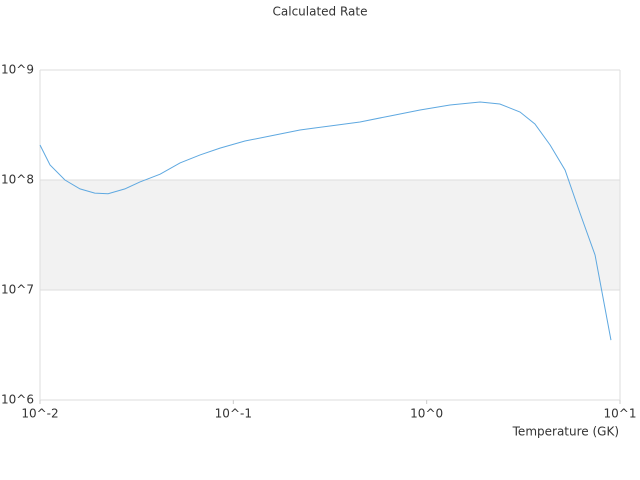  What do you see at coordinates (233, 414) in the screenshot?
I see `x-tick-label: 10^-1` at bounding box center [233, 414].